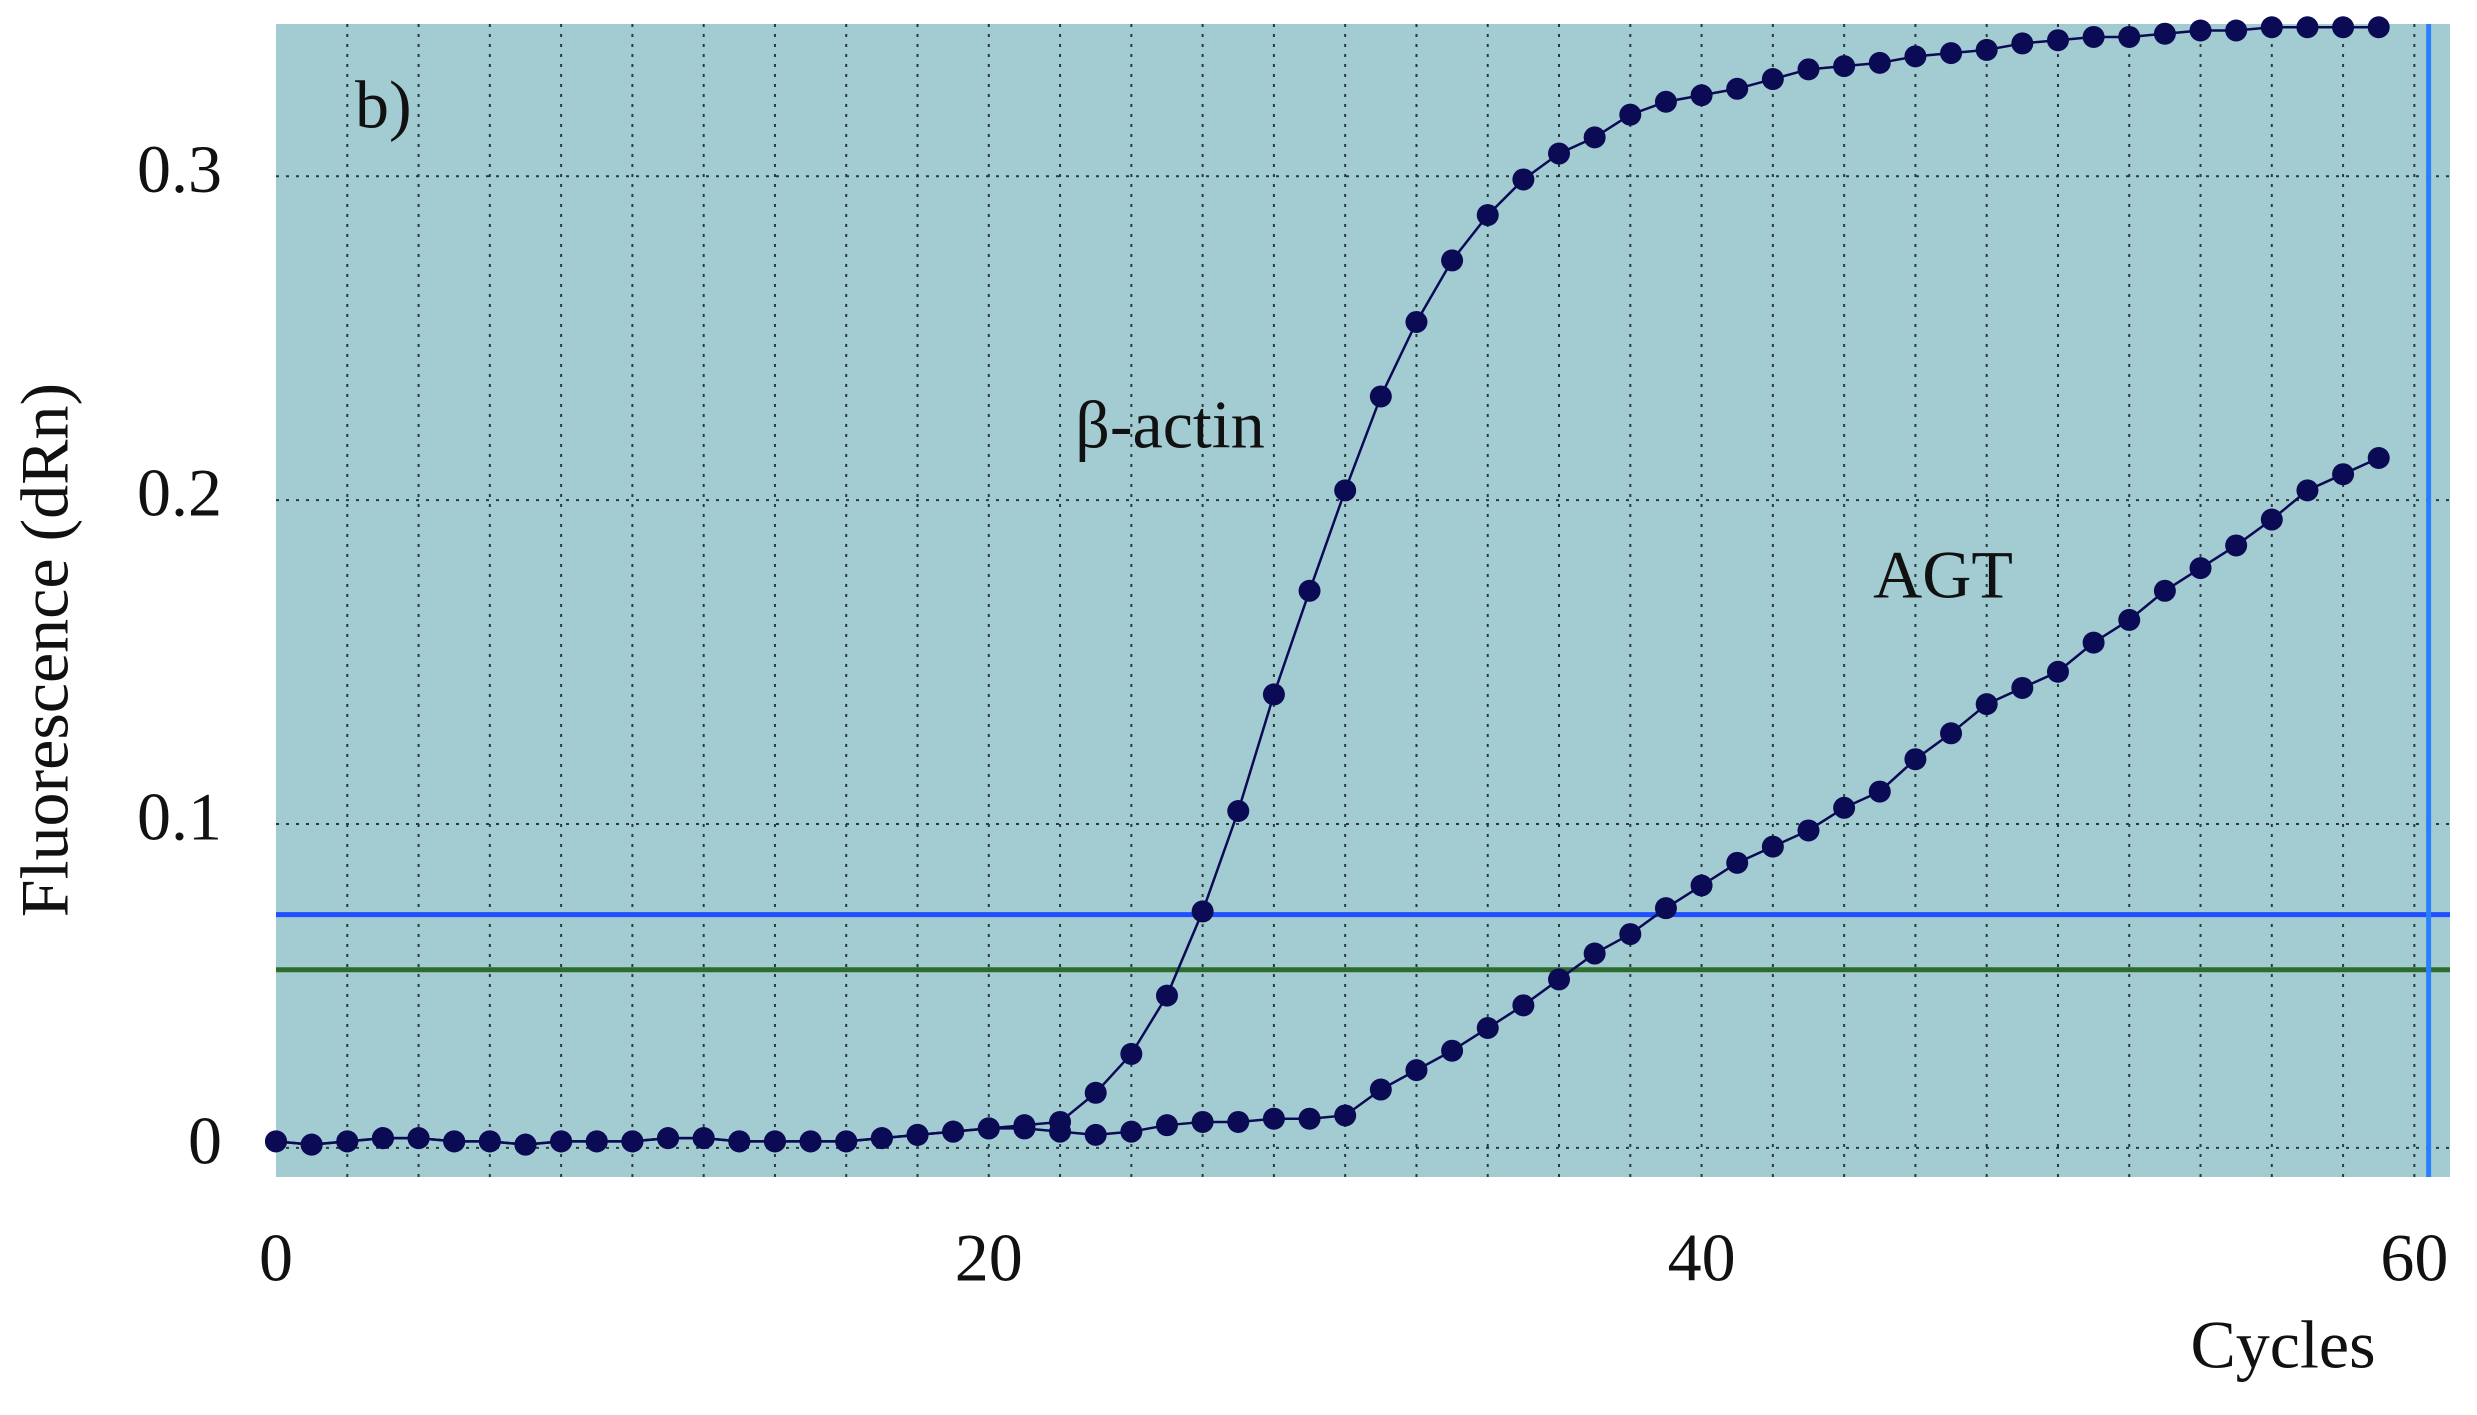 The width and height of the screenshot is (2477, 1415). I want to click on x-tick-label: 20, so click(989, 1258).